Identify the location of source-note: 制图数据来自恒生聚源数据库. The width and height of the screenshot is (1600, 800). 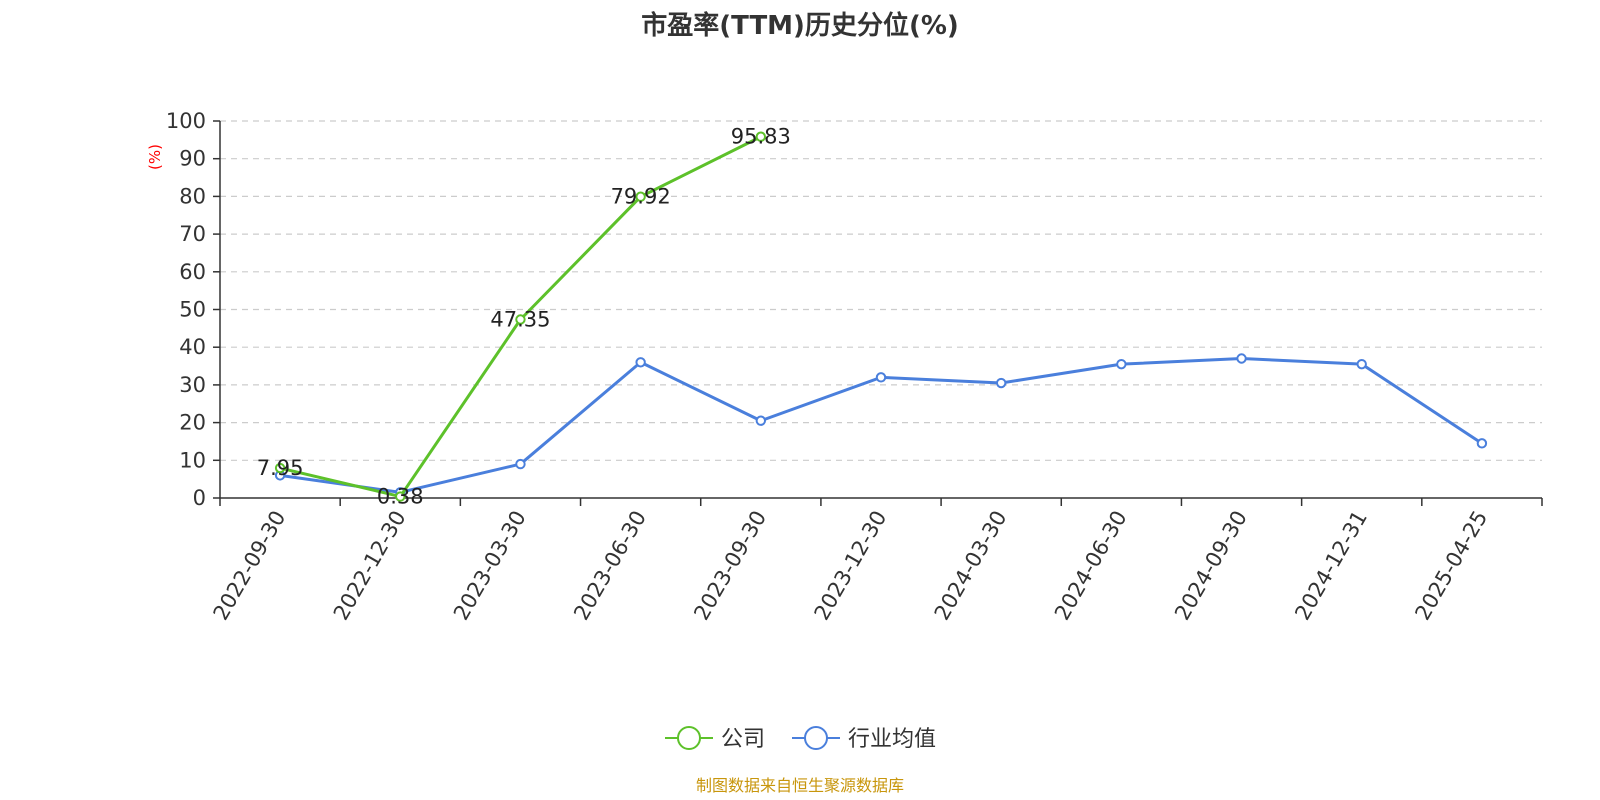
(800, 785).